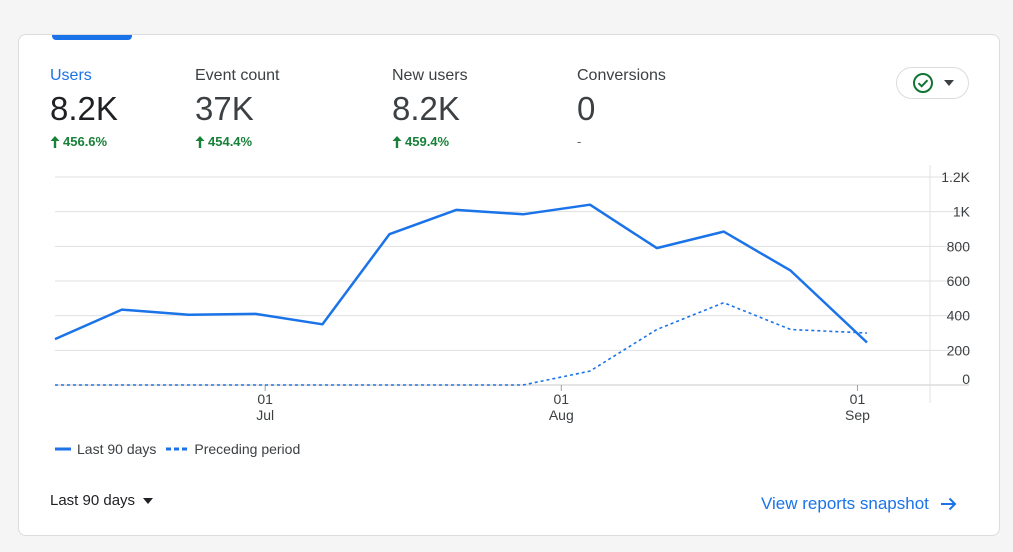 This screenshot has width=1013, height=552. Describe the element at coordinates (71, 75) in the screenshot. I see `metric-label: Users` at that location.